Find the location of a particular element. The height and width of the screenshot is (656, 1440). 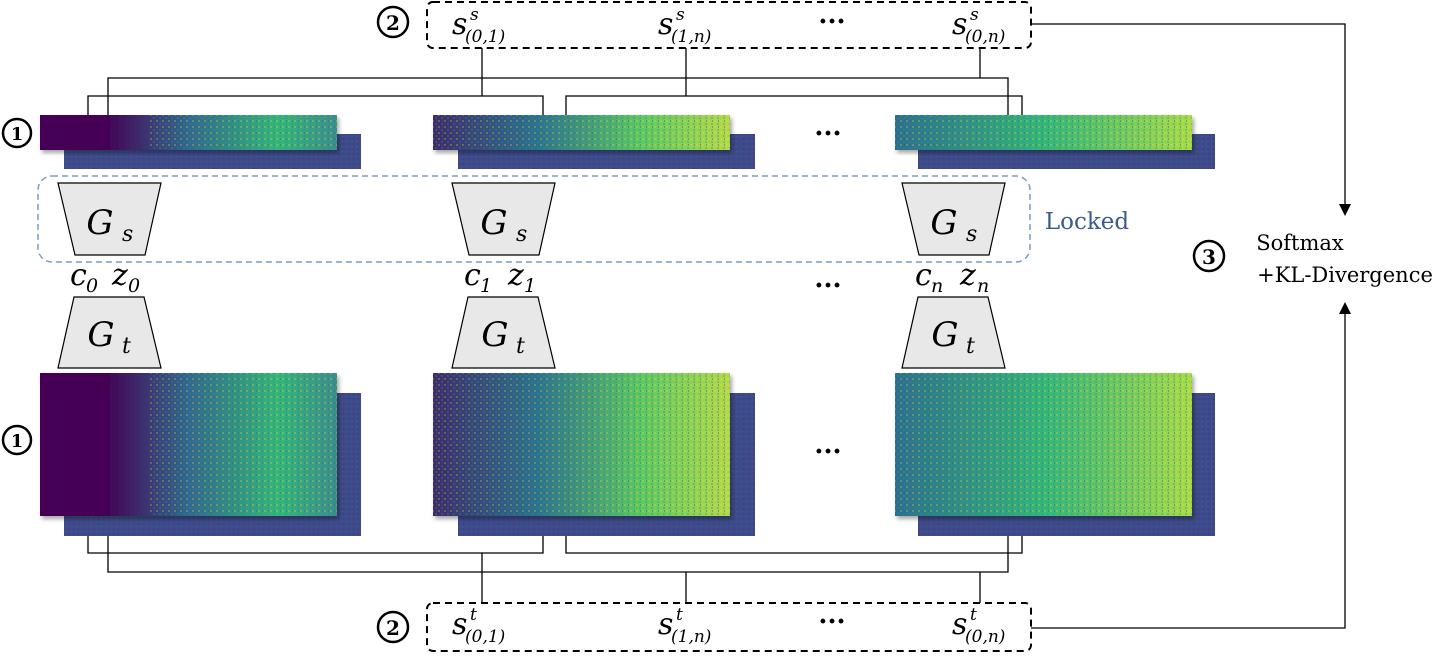

step2-top-label: 2 is located at coordinates (393, 23).